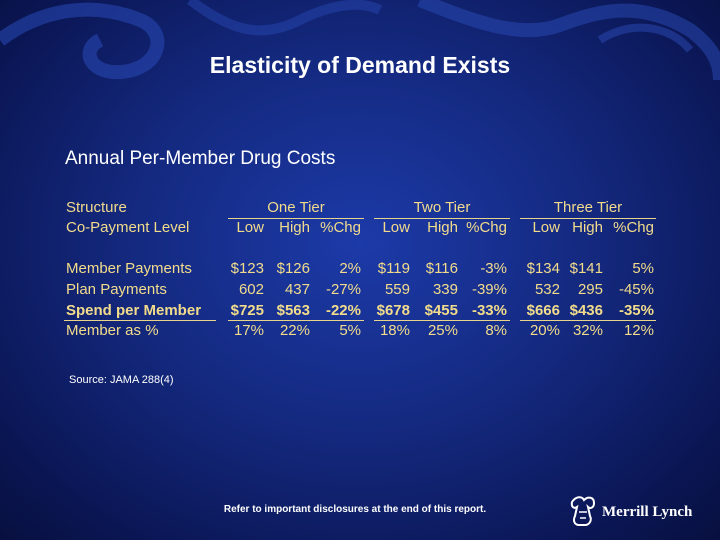 The width and height of the screenshot is (720, 540). Describe the element at coordinates (397, 289) in the screenshot. I see `table-cell: 559` at that location.